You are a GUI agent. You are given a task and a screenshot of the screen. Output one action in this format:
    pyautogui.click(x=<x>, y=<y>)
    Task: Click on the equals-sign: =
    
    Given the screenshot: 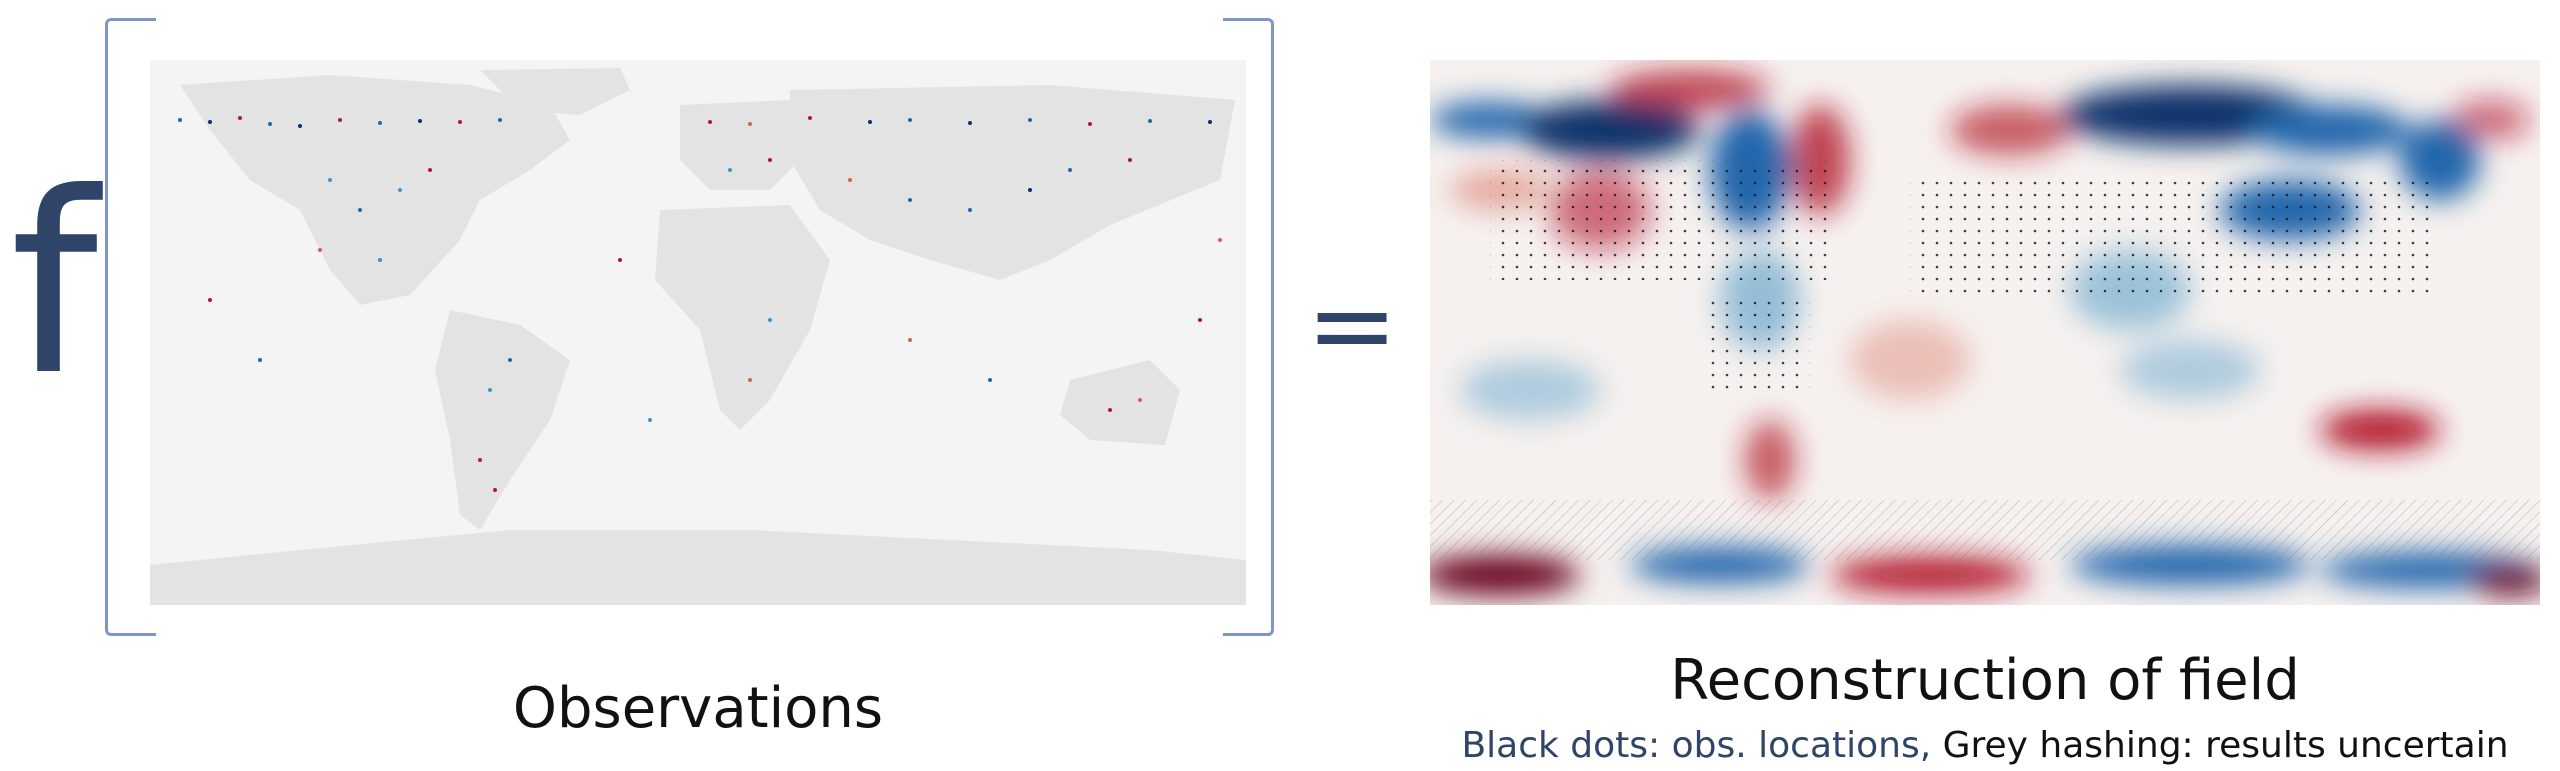 What is the action you would take?
    pyautogui.click(x=1352, y=325)
    